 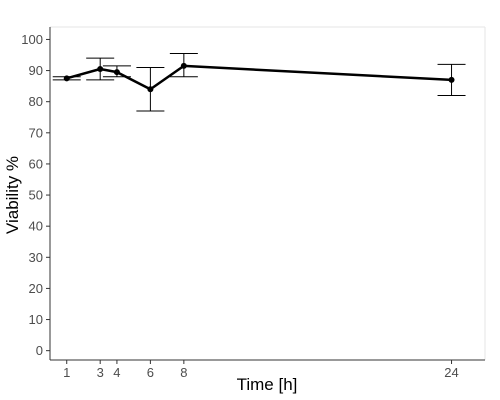 I want to click on y-tick-label: 50, so click(x=36, y=195).